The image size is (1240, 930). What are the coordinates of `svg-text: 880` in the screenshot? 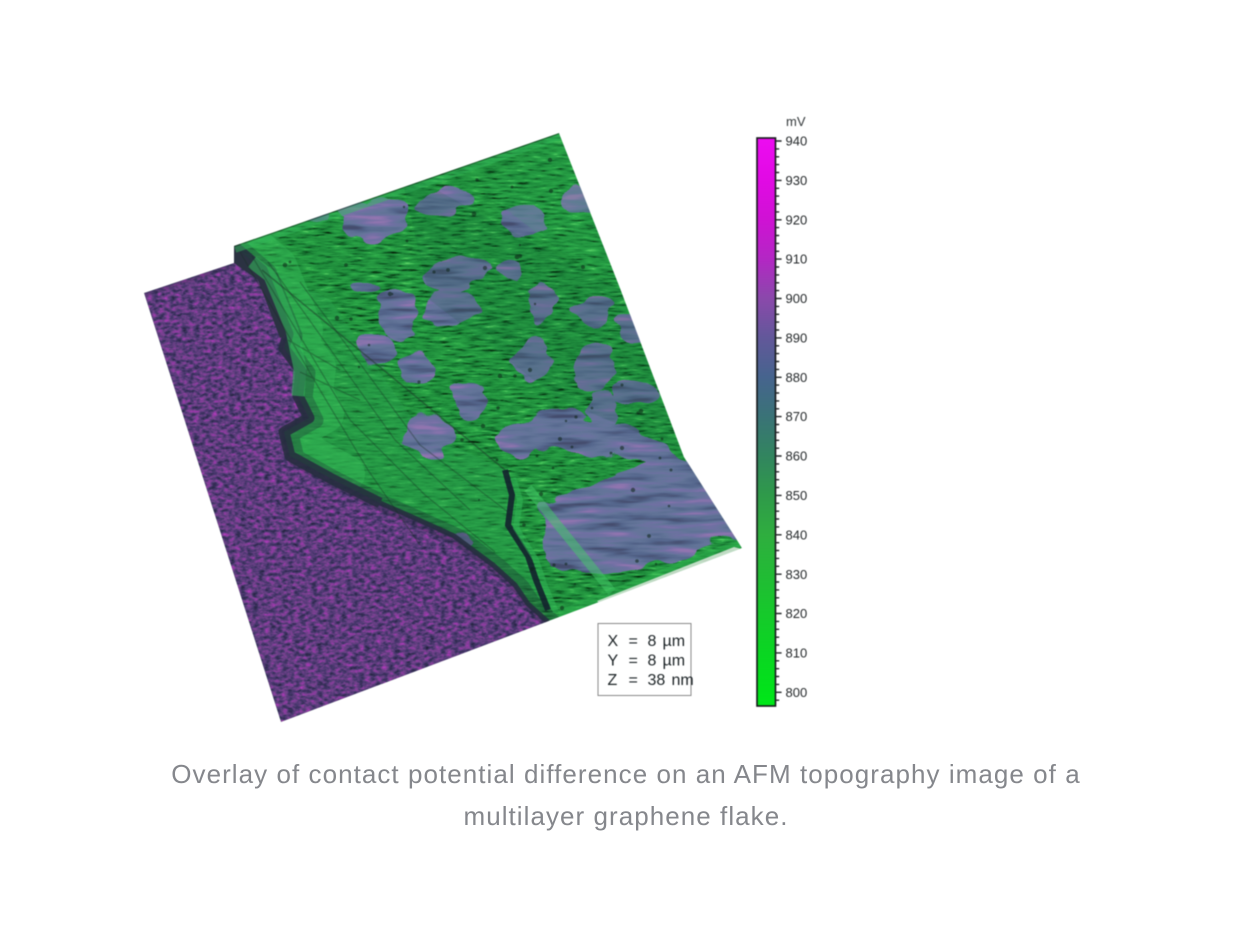 It's located at (797, 377).